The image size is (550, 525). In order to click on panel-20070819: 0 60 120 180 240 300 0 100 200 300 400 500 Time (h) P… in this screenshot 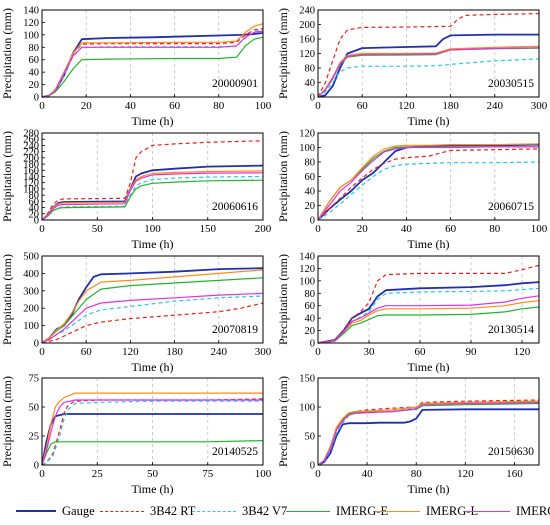, I will do `click(136, 313)`.